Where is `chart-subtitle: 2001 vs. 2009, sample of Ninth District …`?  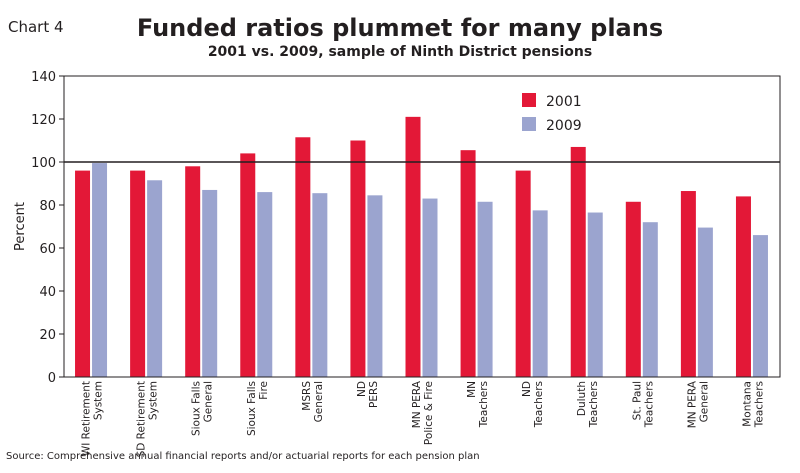 chart-subtitle: 2001 vs. 2009, sample of Ninth District … is located at coordinates (400, 52).